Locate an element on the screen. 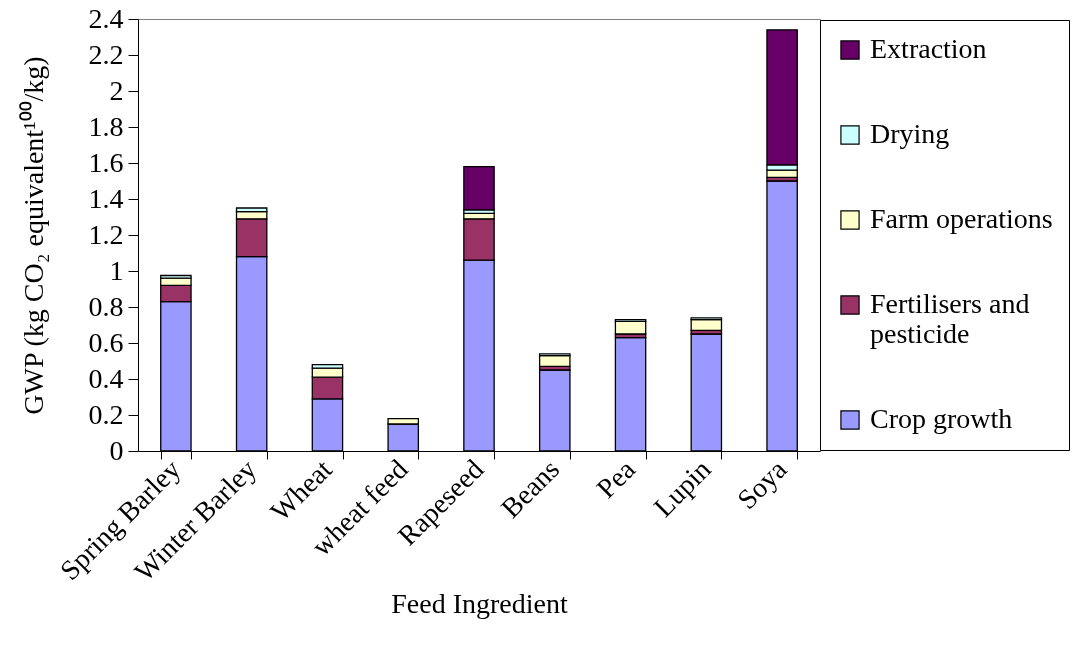 The image size is (1083, 650). y-tick-label: 0.8 is located at coordinates (106, 306).